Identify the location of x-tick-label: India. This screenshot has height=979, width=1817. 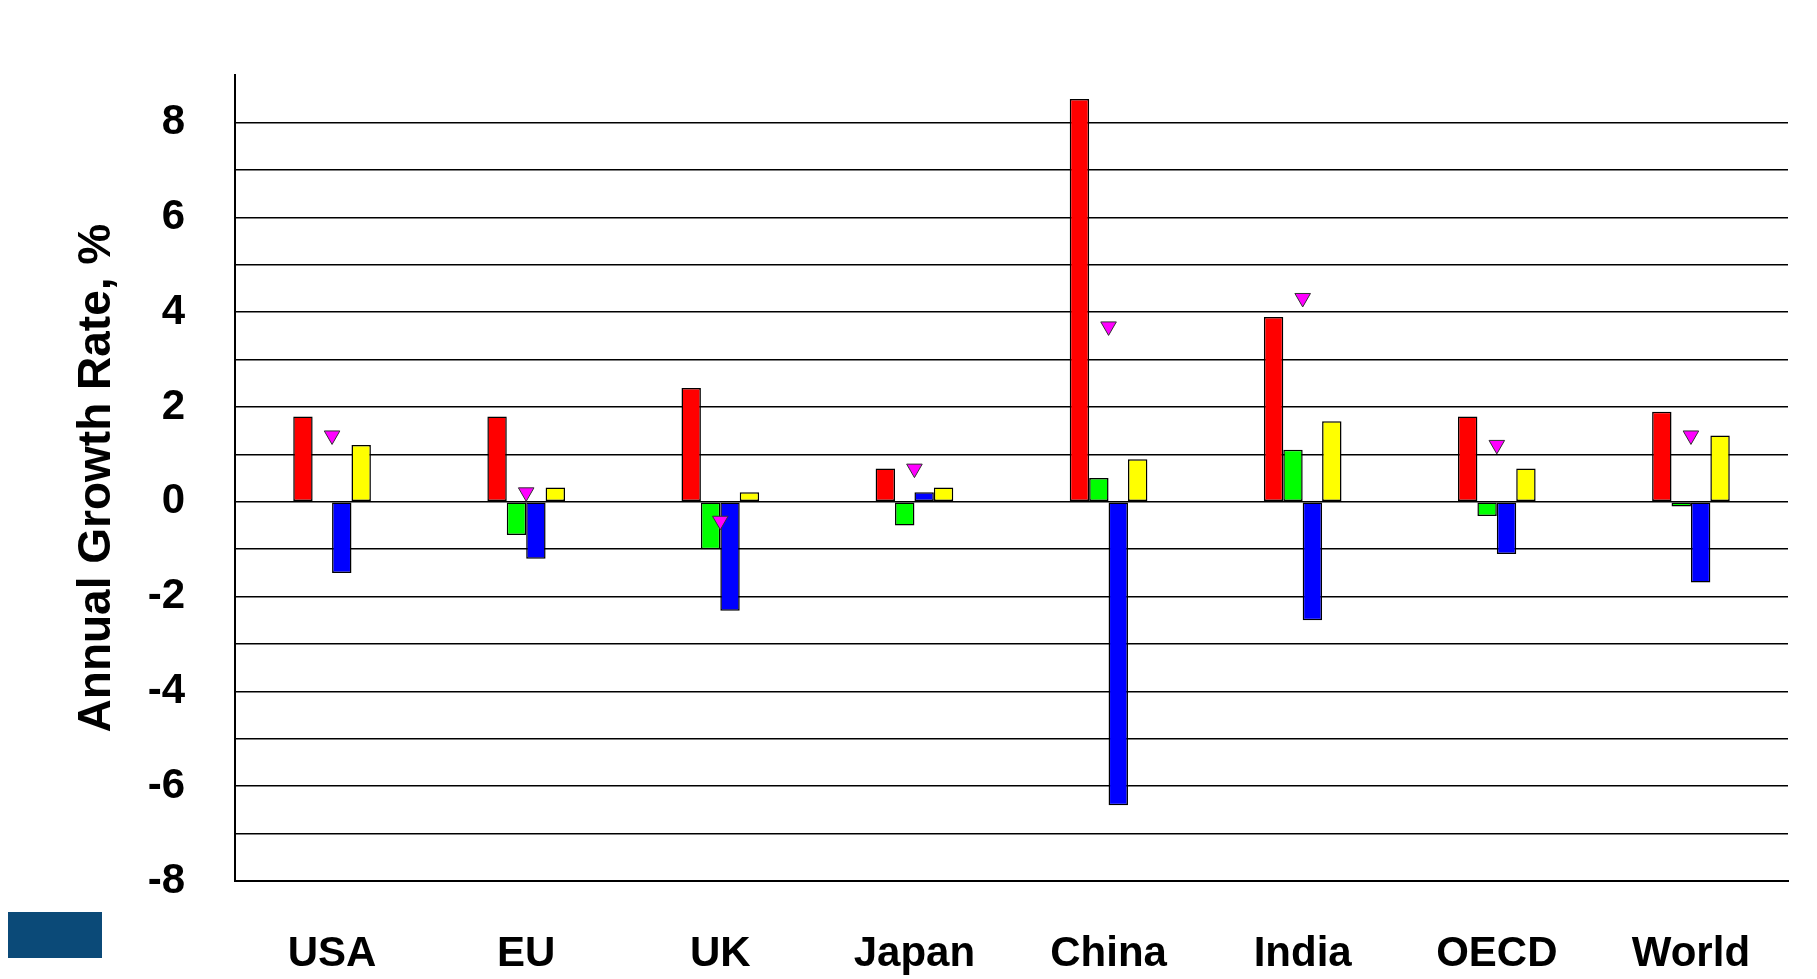
(1303, 951).